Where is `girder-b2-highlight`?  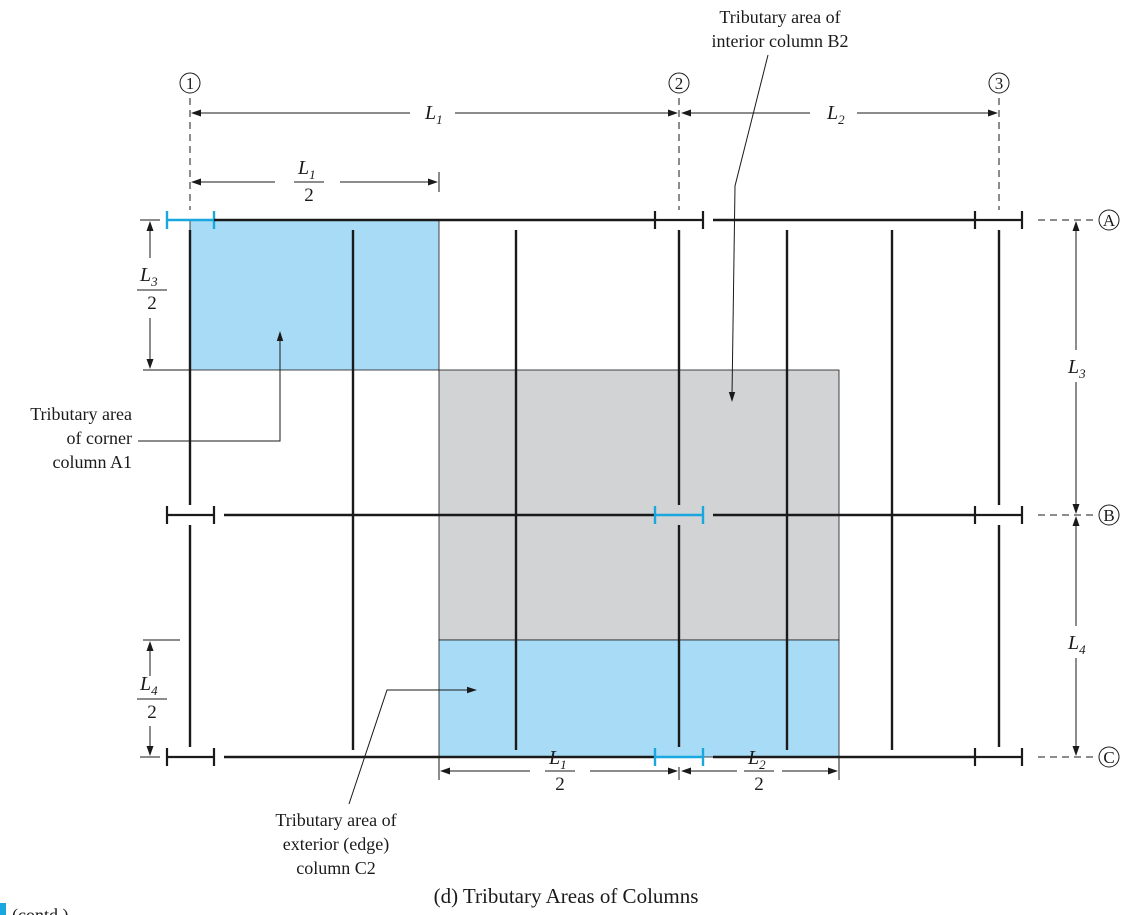
girder-b2-highlight is located at coordinates (679, 515).